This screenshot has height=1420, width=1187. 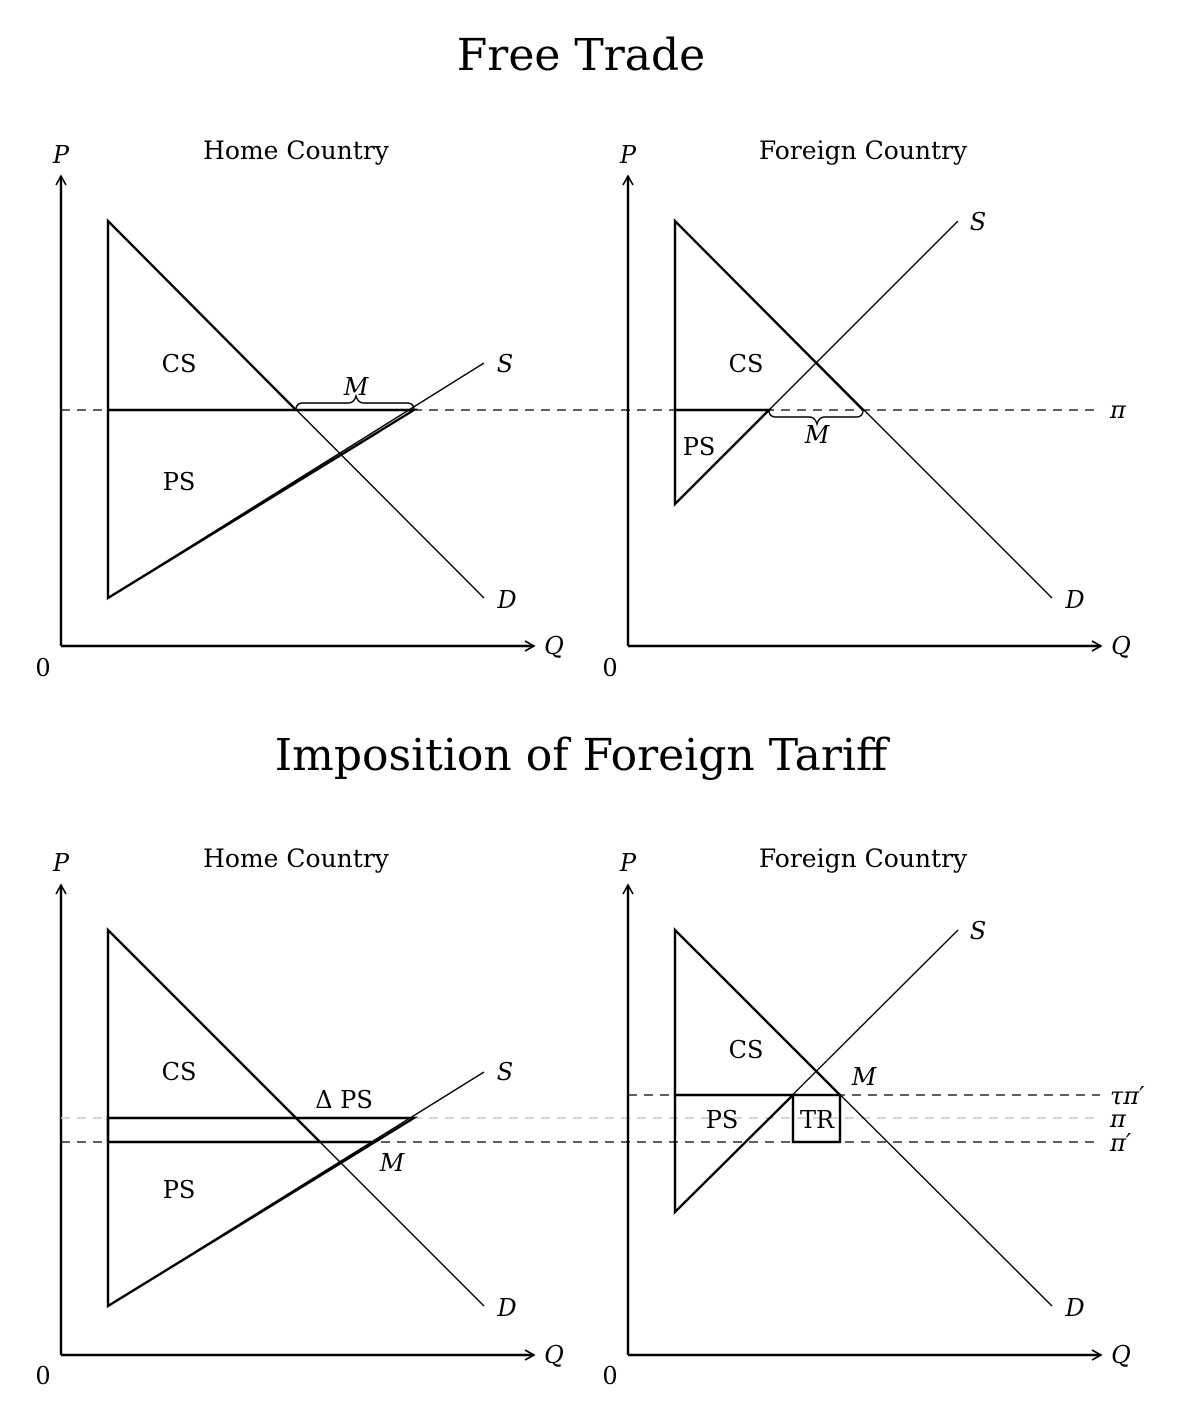 I want to click on exports-brace, so click(x=816, y=418).